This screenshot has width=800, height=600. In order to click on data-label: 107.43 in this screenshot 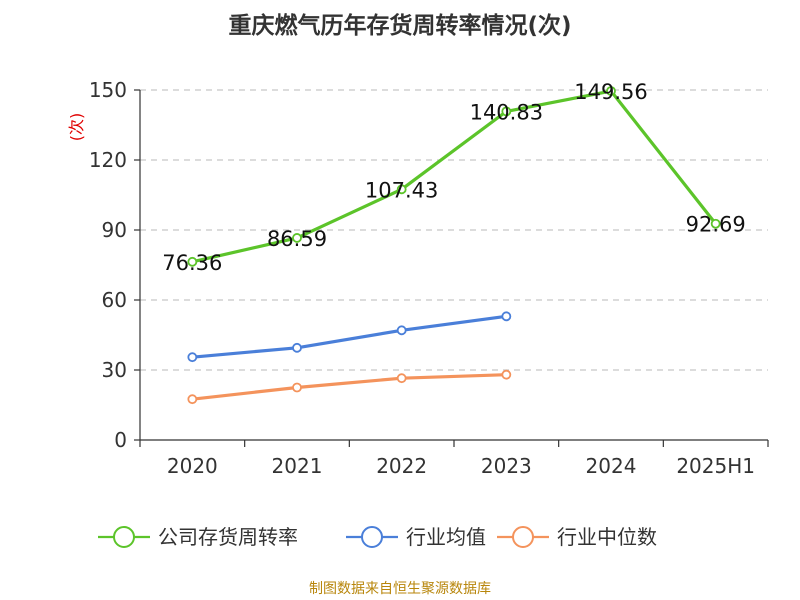, I will do `click(401, 190)`.